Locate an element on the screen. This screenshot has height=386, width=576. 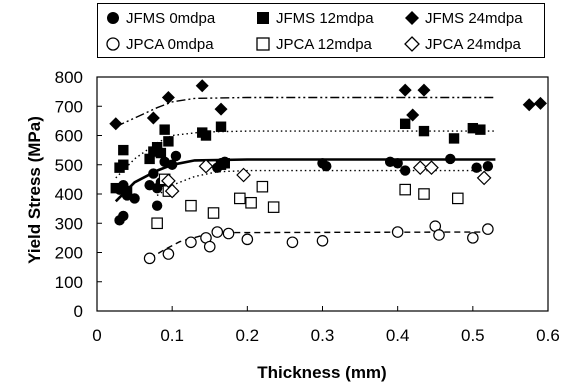
y-tick-label: 800 is located at coordinates (69, 77).